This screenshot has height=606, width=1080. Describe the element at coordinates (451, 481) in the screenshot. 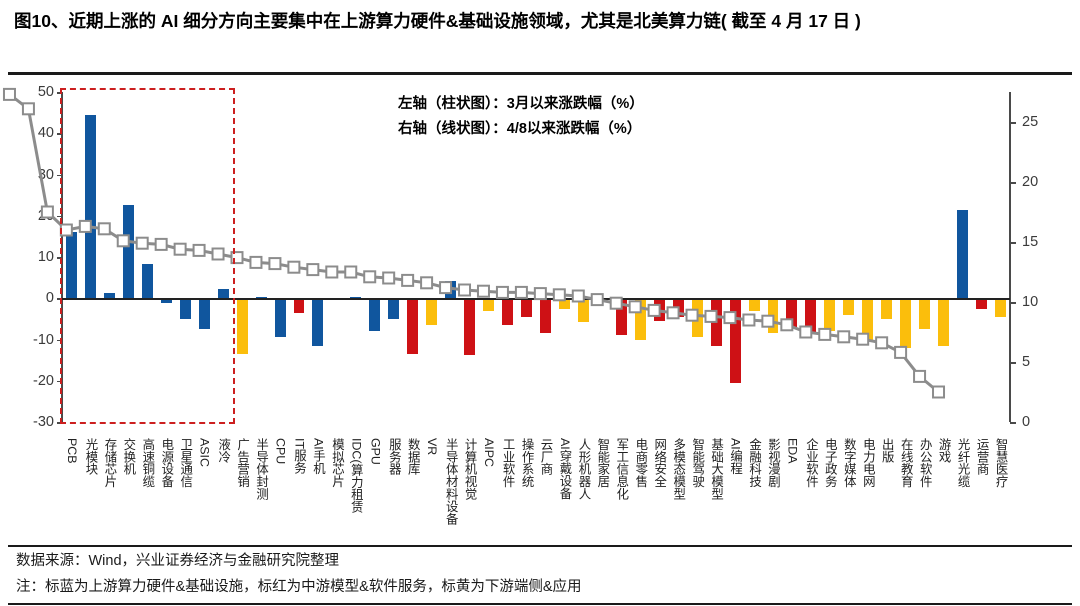

I see `x-axis-label: 半导体材料设备` at that location.